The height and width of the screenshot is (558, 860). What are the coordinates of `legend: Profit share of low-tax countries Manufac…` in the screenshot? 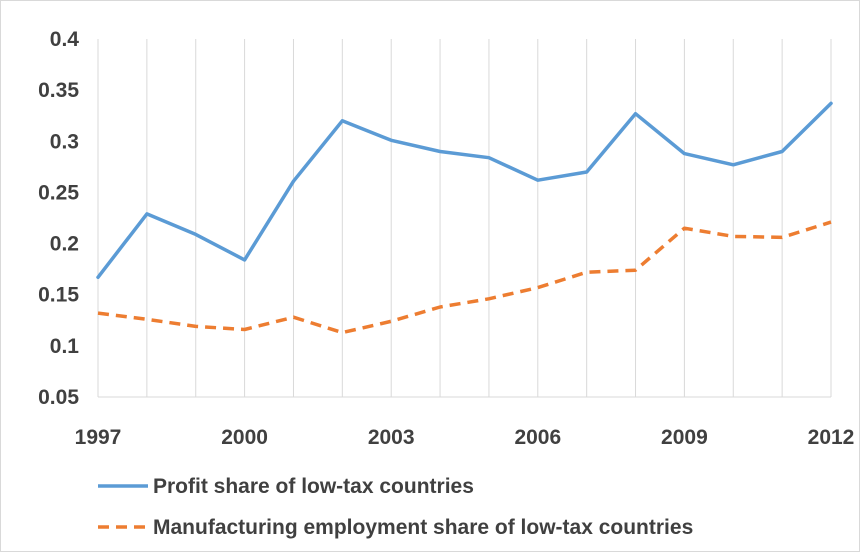 It's located at (395, 507).